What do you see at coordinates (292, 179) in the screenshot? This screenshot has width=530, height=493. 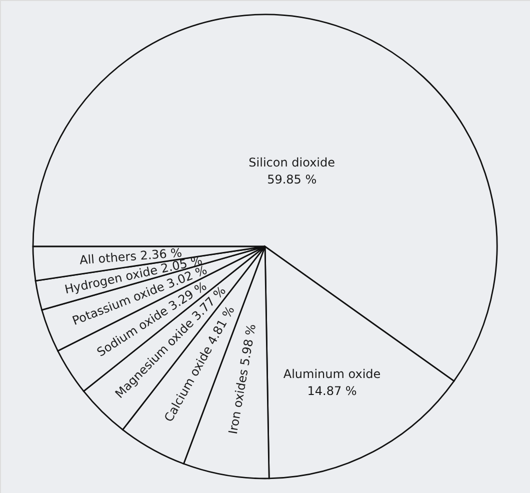 I see `data-label: 59.85 %` at bounding box center [292, 179].